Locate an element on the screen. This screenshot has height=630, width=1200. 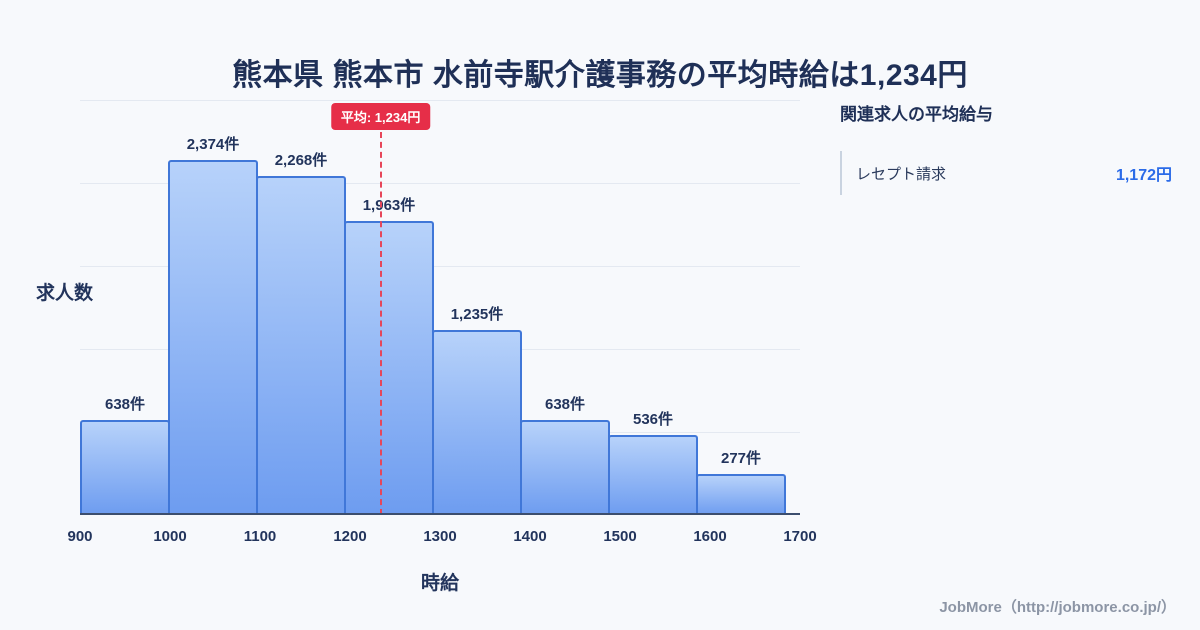
bar-column: 2,268件 is located at coordinates (301, 307).